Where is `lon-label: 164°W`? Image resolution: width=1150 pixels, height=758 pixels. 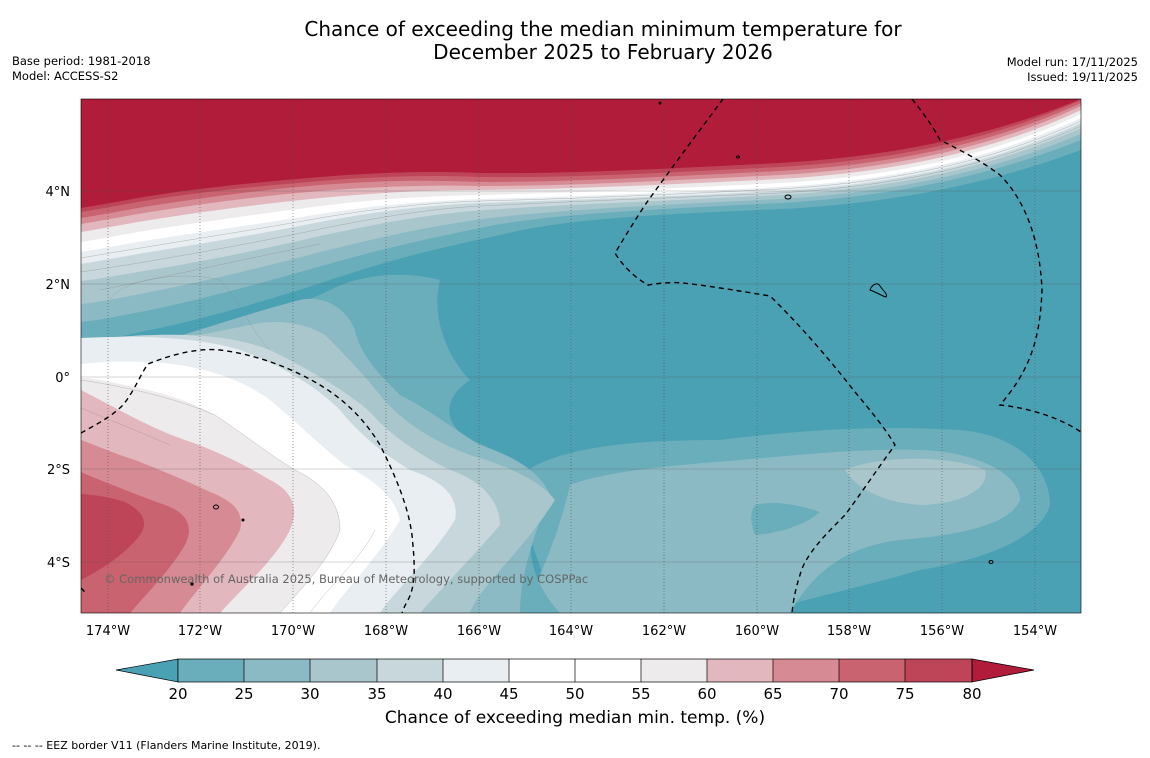 lon-label: 164°W is located at coordinates (571, 631).